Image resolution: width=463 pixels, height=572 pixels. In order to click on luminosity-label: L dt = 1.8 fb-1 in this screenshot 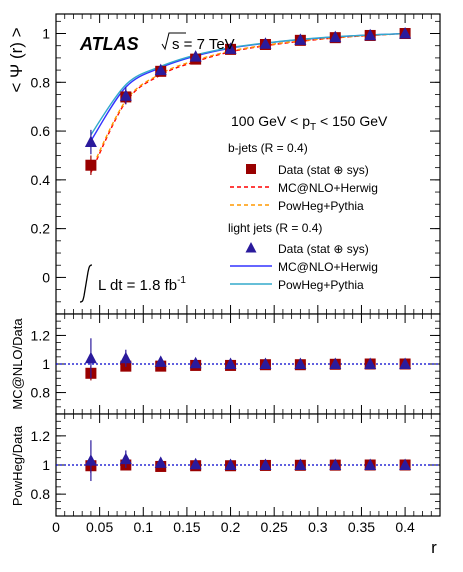, I will do `click(142, 284)`.